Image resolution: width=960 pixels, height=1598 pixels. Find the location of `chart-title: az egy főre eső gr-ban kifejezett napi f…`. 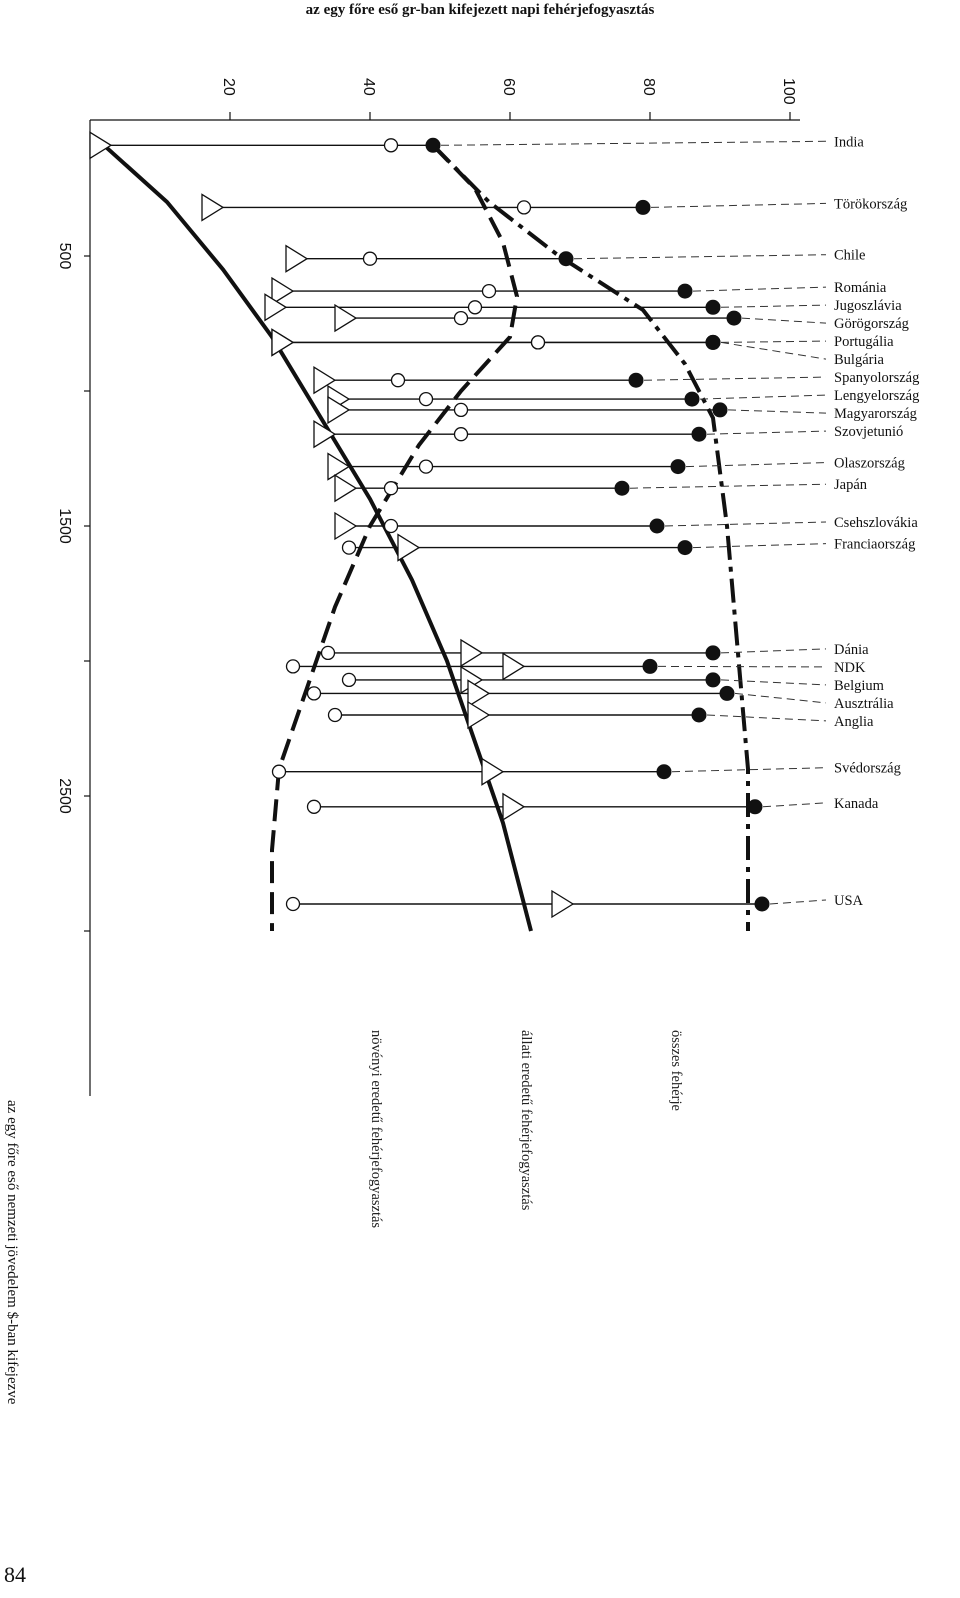

chart-title: az egy főre eső gr-ban kifejezett napi f… is located at coordinates (480, 10).